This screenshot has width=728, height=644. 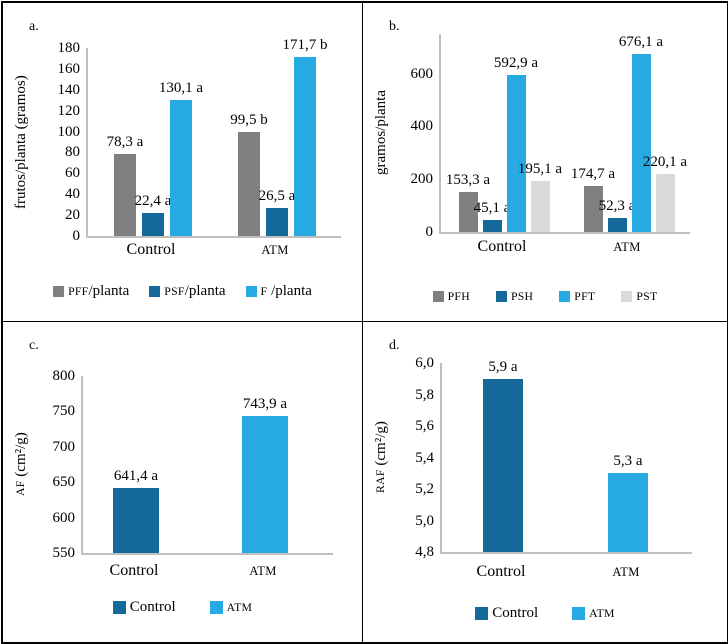 I want to click on value-label-pft-control: 592,9 a, so click(x=516, y=63).